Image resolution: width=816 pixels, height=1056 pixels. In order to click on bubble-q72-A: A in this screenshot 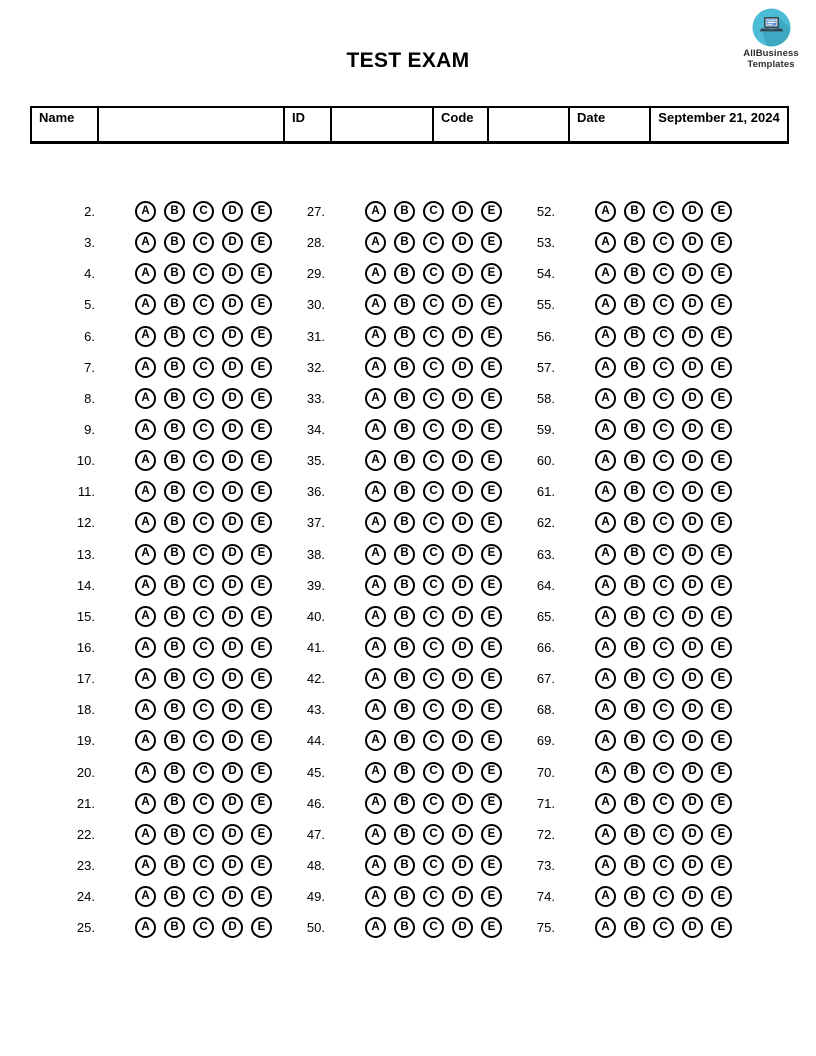, I will do `click(605, 834)`.